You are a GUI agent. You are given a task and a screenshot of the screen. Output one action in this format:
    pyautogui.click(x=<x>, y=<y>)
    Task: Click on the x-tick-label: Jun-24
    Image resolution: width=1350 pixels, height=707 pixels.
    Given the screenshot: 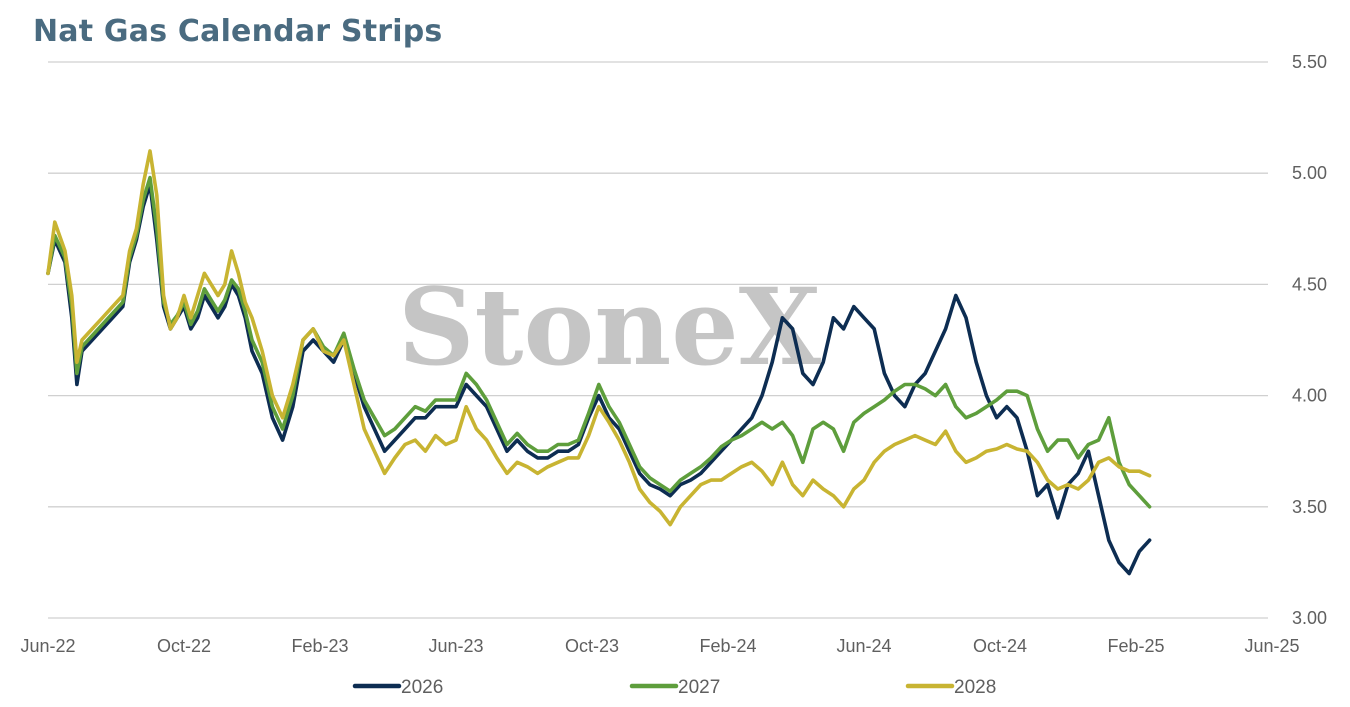 What is the action you would take?
    pyautogui.click(x=863, y=646)
    